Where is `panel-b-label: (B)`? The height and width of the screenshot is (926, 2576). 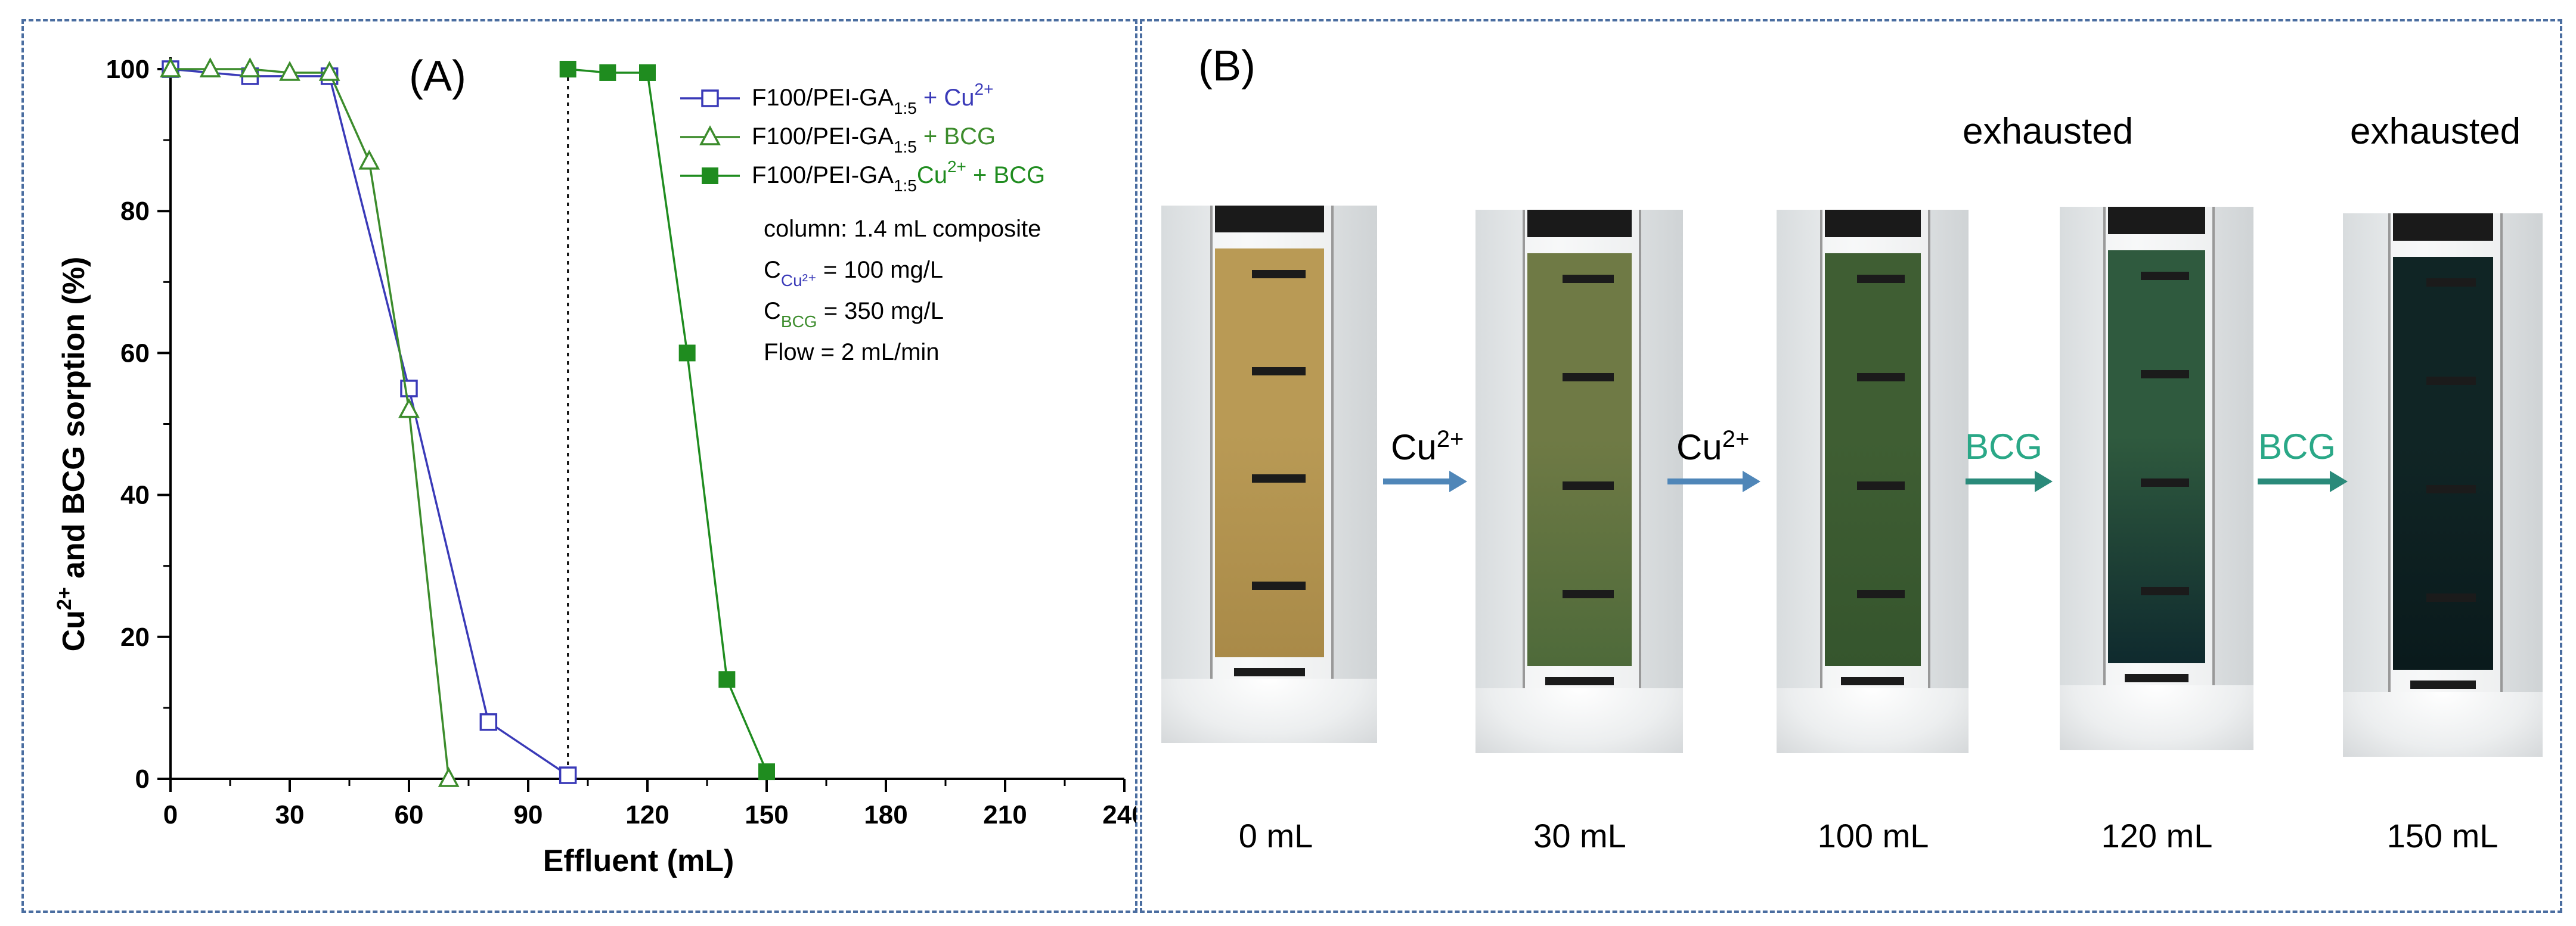 panel-b-label: (B) is located at coordinates (1227, 66).